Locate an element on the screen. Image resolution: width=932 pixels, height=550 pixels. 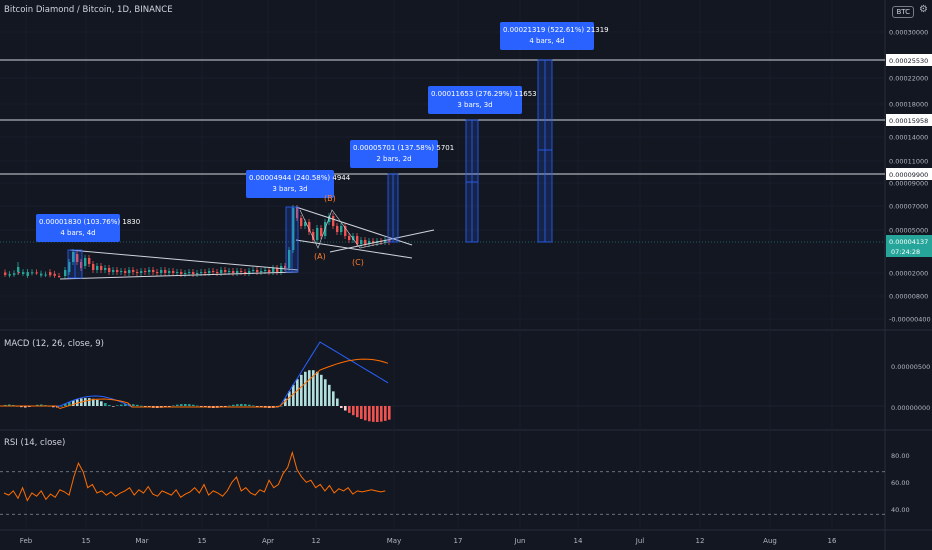
wave-path is located at coordinates (344, 229).